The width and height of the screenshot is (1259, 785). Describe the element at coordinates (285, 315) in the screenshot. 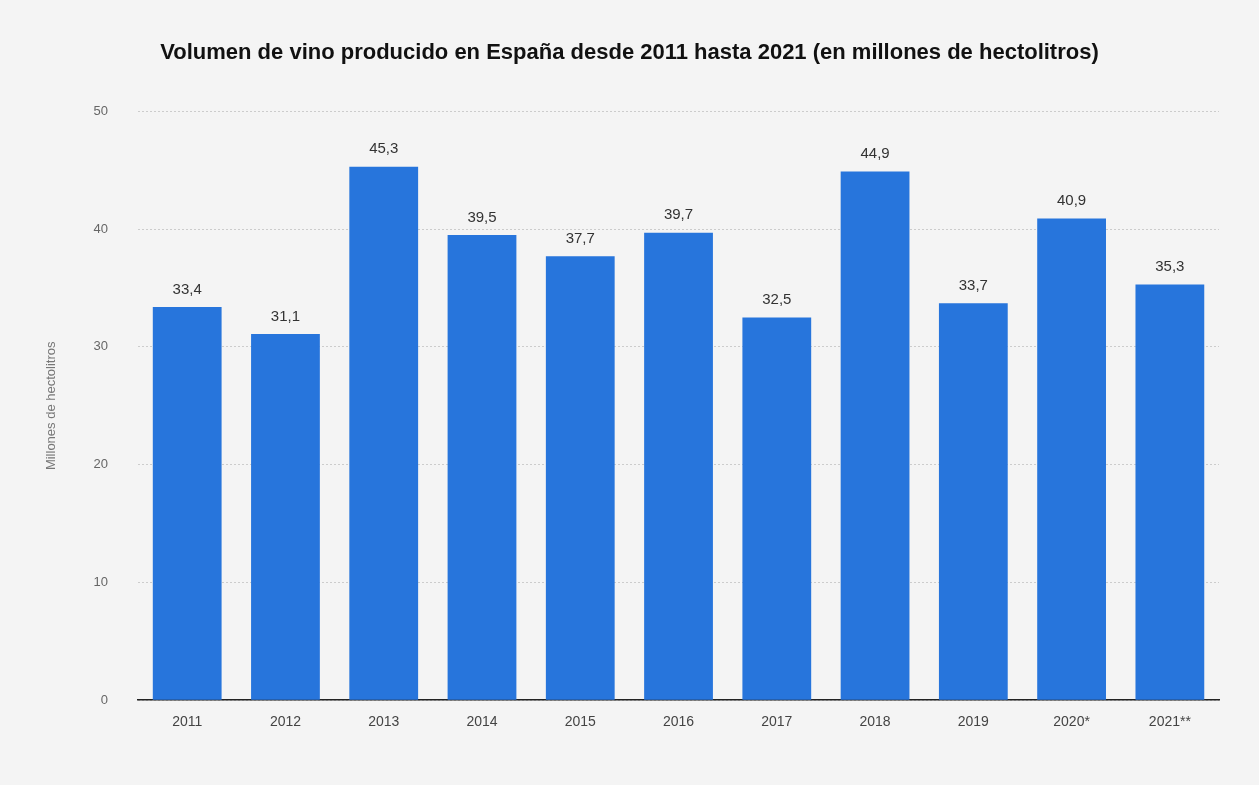

I see `data-label: 31,1` at that location.